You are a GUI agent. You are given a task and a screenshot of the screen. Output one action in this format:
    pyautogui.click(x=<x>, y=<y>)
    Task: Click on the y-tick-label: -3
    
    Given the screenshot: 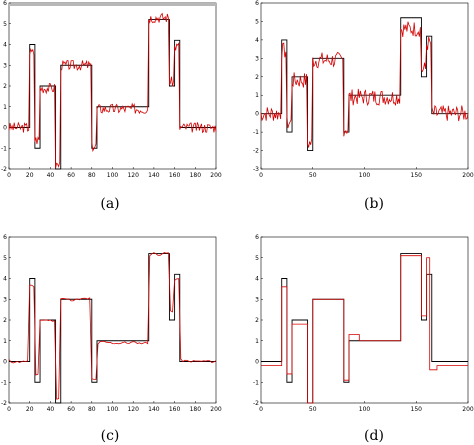 What is the action you would take?
    pyautogui.click(x=256, y=169)
    